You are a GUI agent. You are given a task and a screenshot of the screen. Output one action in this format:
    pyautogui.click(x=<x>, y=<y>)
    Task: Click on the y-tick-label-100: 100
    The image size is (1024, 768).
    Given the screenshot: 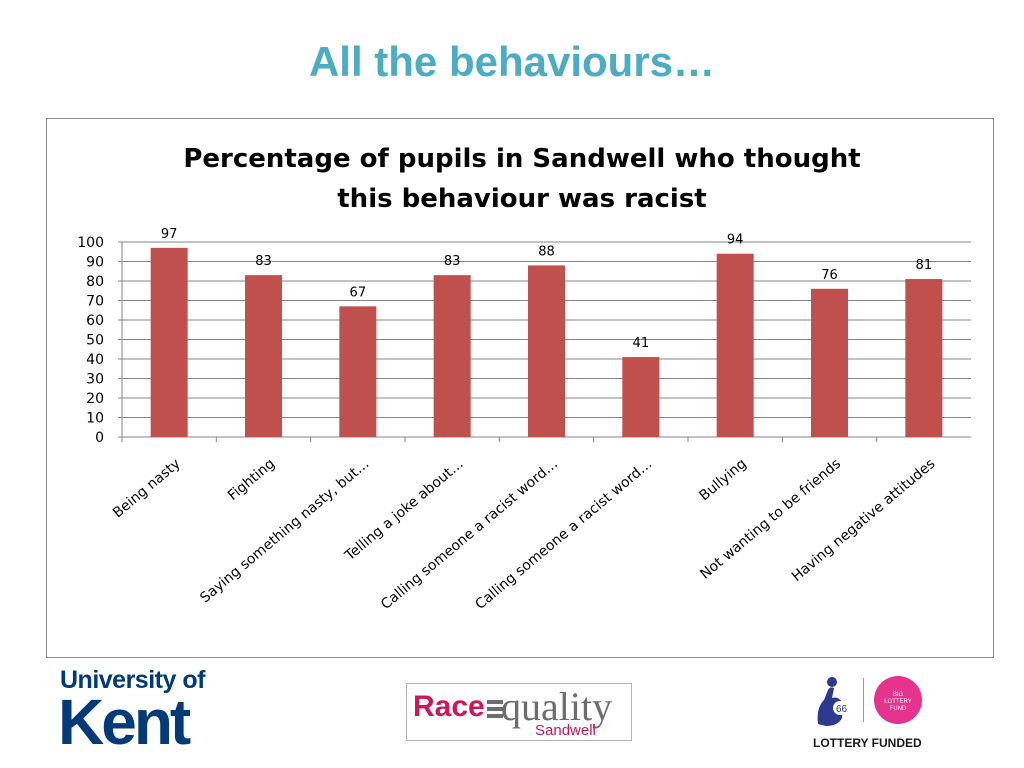 What is the action you would take?
    pyautogui.click(x=90, y=243)
    